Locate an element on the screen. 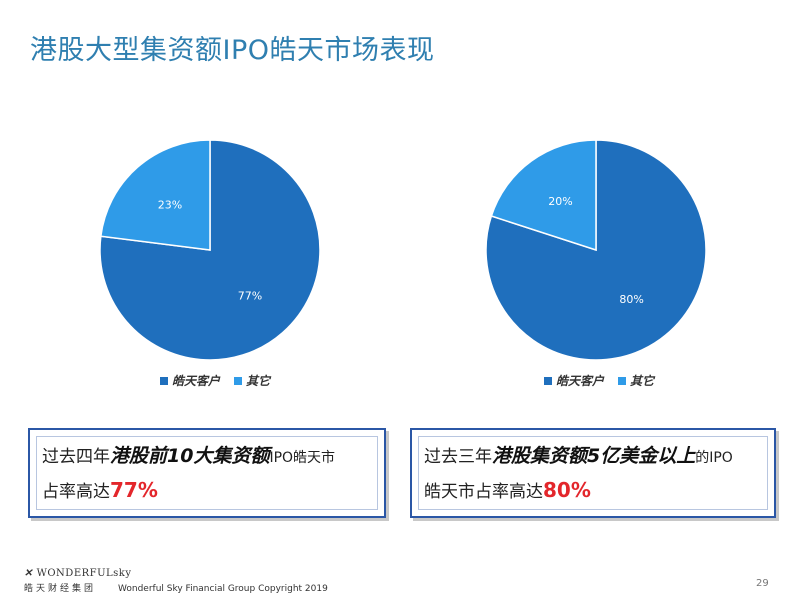  page-number: 29 is located at coordinates (762, 583).